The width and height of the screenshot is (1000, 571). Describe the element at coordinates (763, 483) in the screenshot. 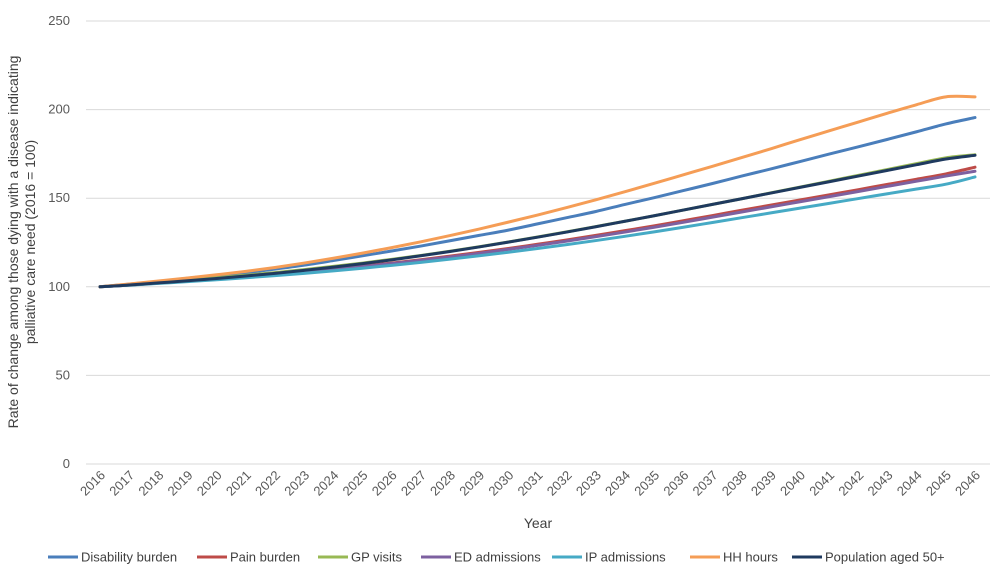

I see `x-tick-label: 2039` at that location.